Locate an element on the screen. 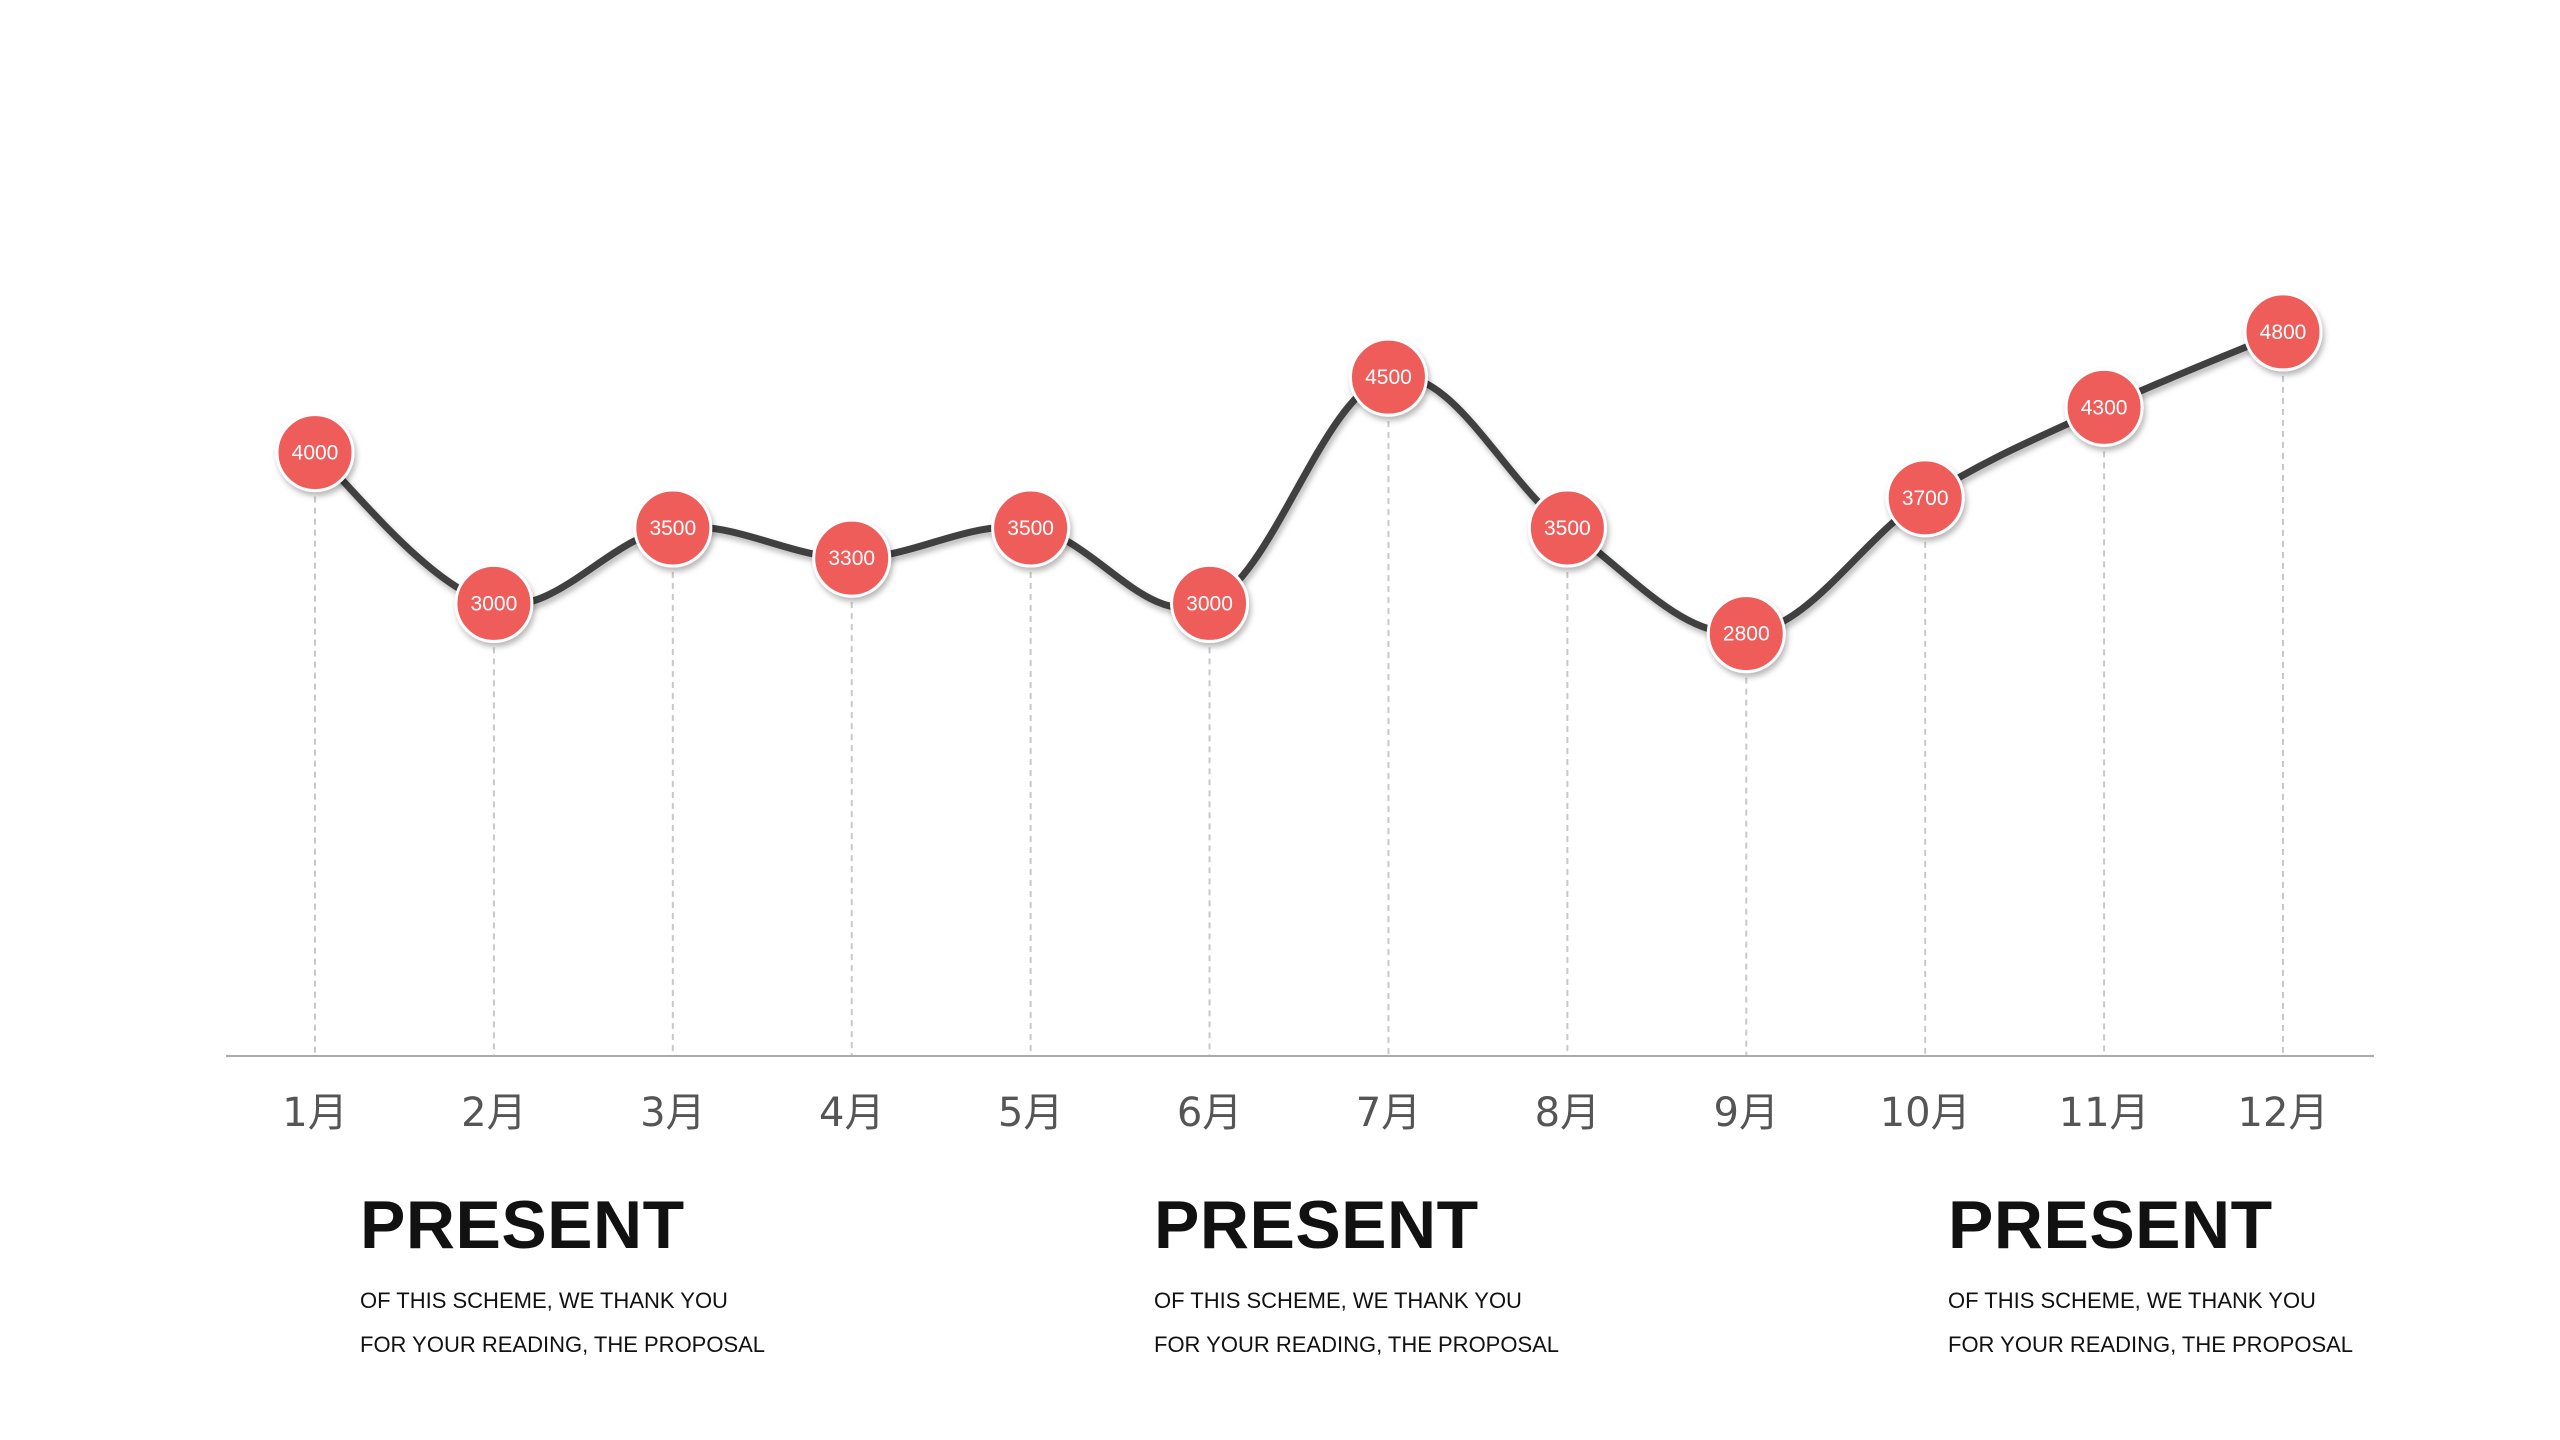  data-label: 2800 is located at coordinates (1746, 634).